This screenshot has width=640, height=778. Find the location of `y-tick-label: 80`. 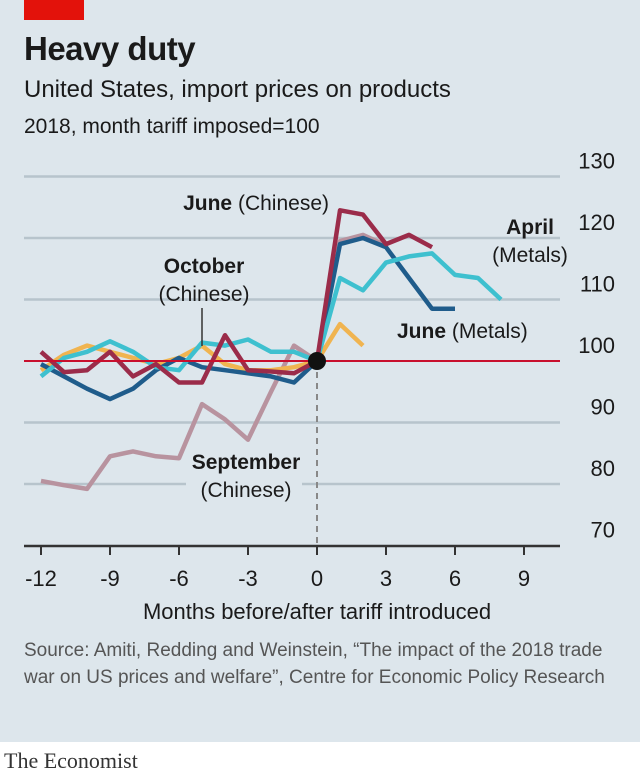

y-tick-label: 80 is located at coordinates (603, 468).